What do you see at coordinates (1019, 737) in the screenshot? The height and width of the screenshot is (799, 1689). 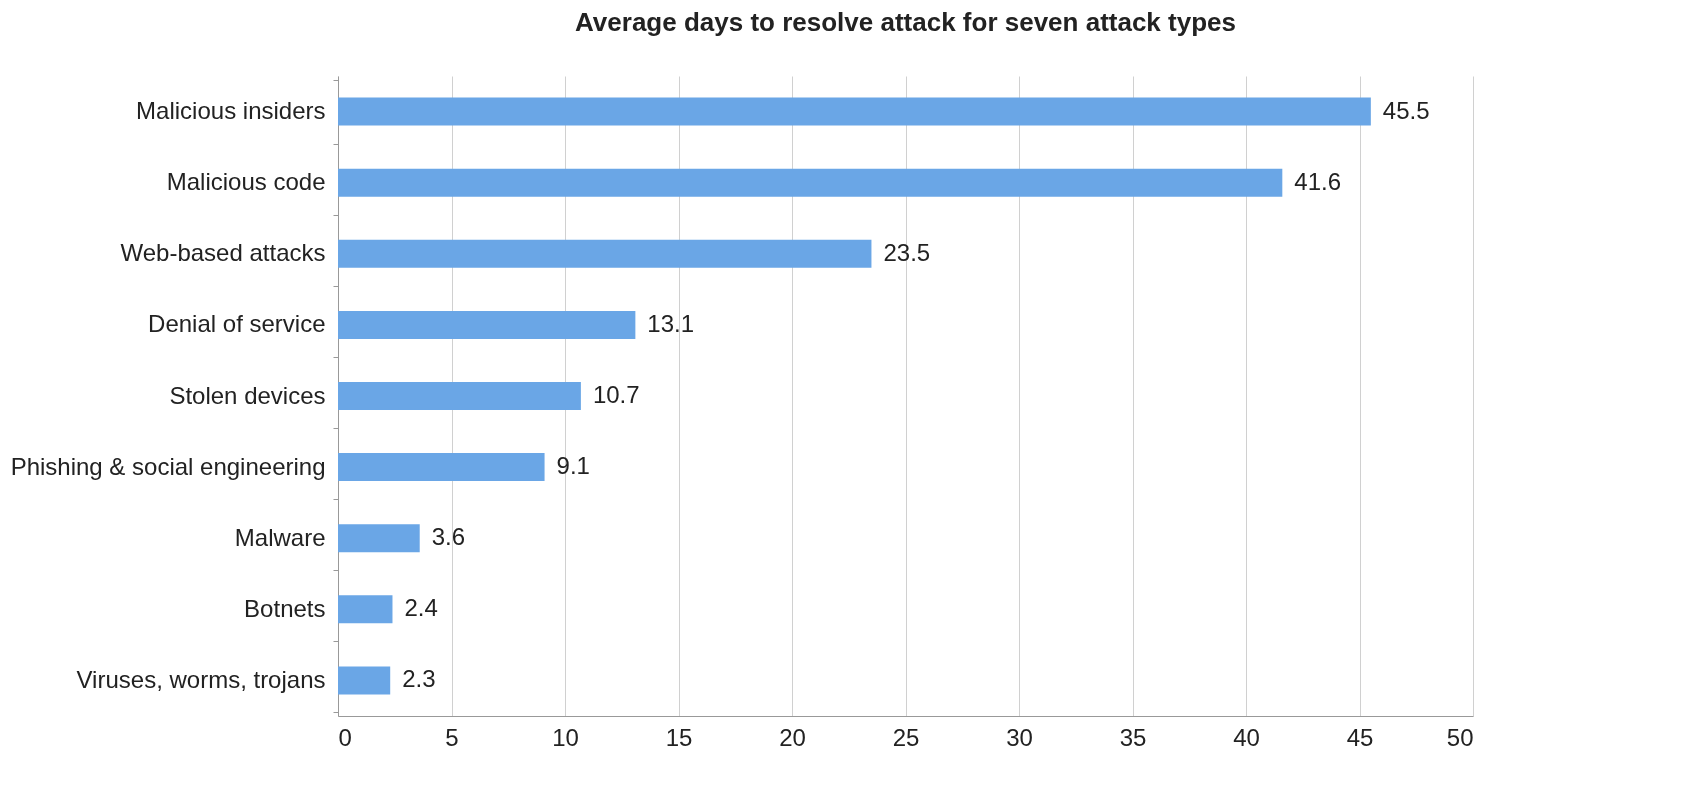 I see `x-tick-label: 30` at bounding box center [1019, 737].